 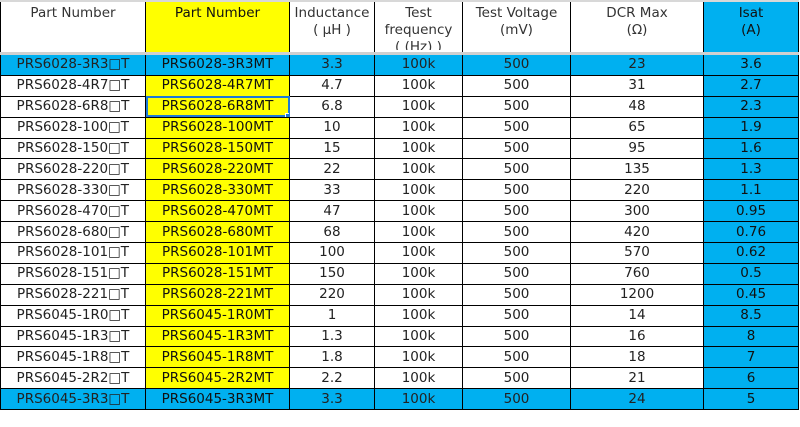 I want to click on cell-part-number: PRS6045-3R3□T, so click(x=73, y=399).